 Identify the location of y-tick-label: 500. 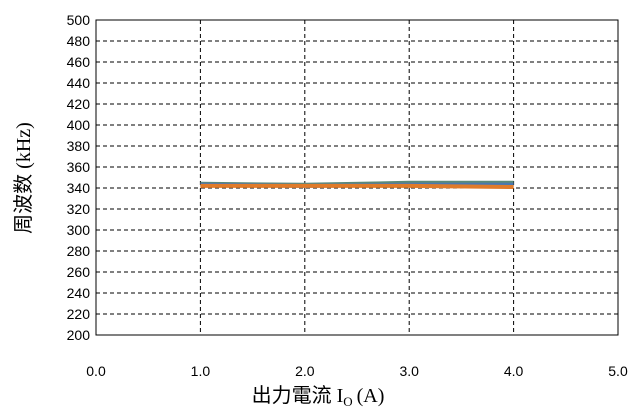
(79, 20).